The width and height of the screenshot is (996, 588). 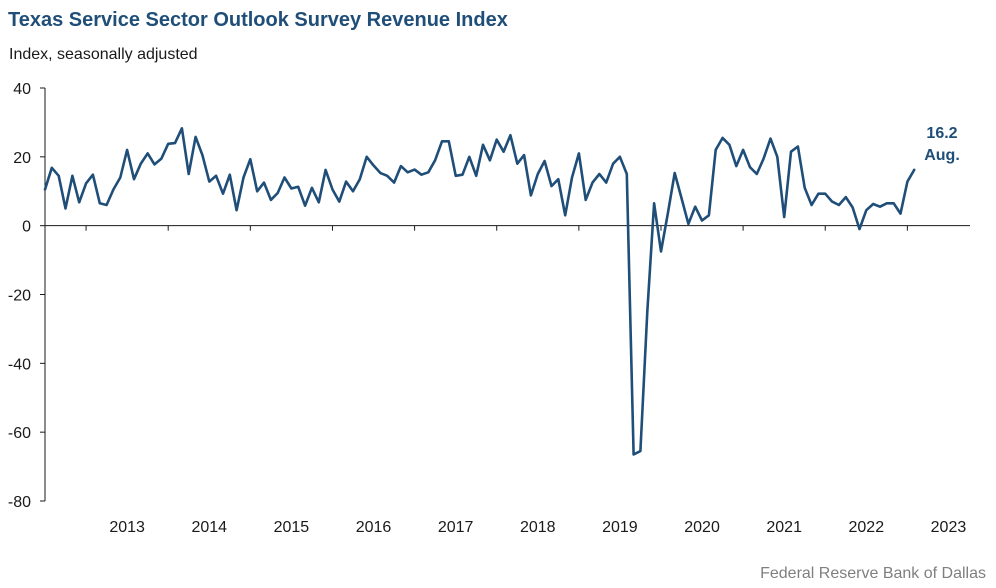 What do you see at coordinates (784, 527) in the screenshot?
I see `x-tick-label: 2021` at bounding box center [784, 527].